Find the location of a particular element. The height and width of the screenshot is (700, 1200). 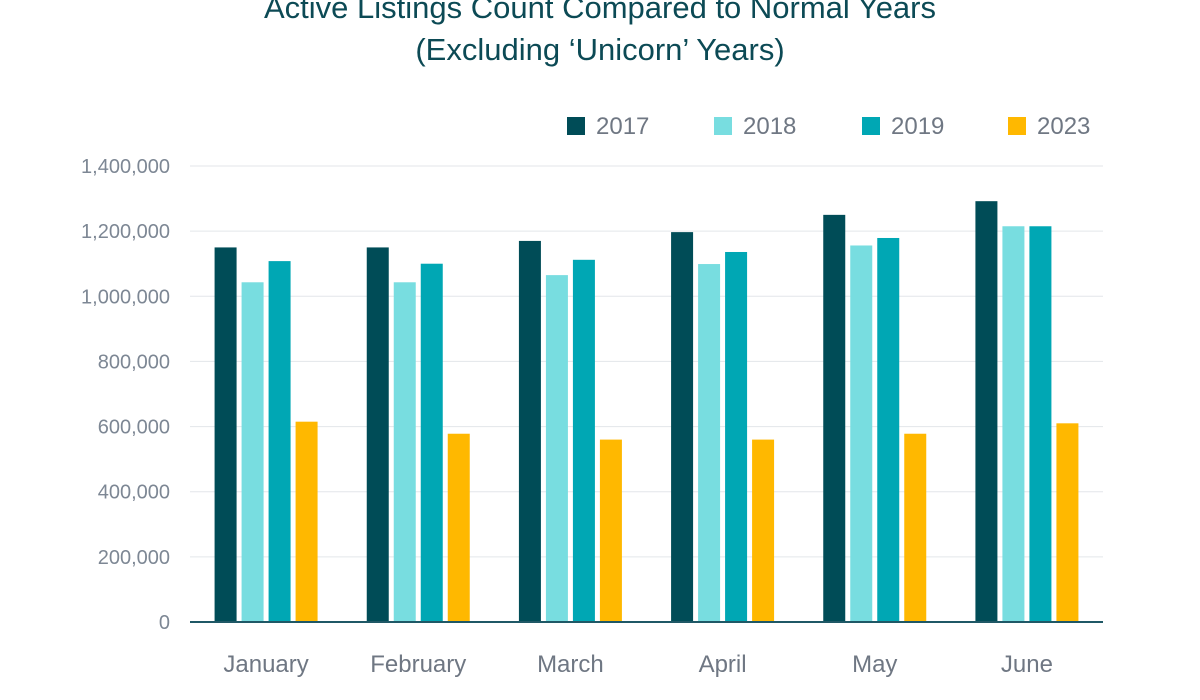

bar-2019-june is located at coordinates (1040, 424).